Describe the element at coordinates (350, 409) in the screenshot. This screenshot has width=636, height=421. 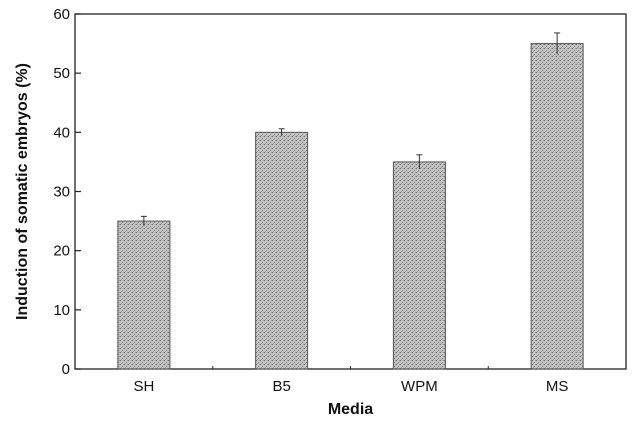
I see `x-axis-title: Media` at that location.